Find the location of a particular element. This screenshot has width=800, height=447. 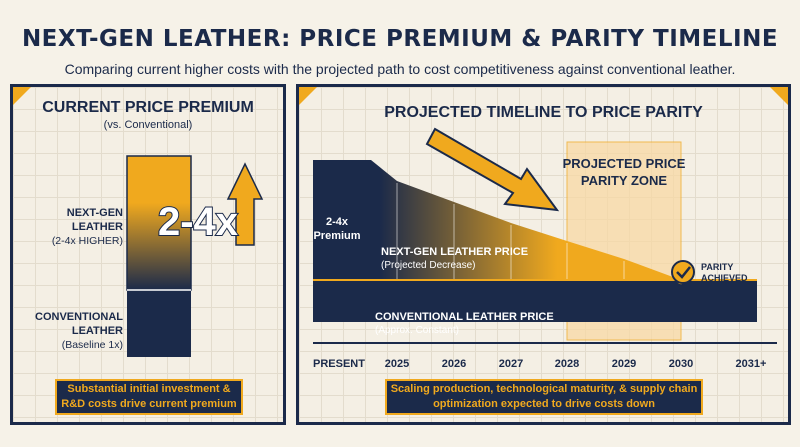

premium-label-line2: Premium is located at coordinates (336, 236).